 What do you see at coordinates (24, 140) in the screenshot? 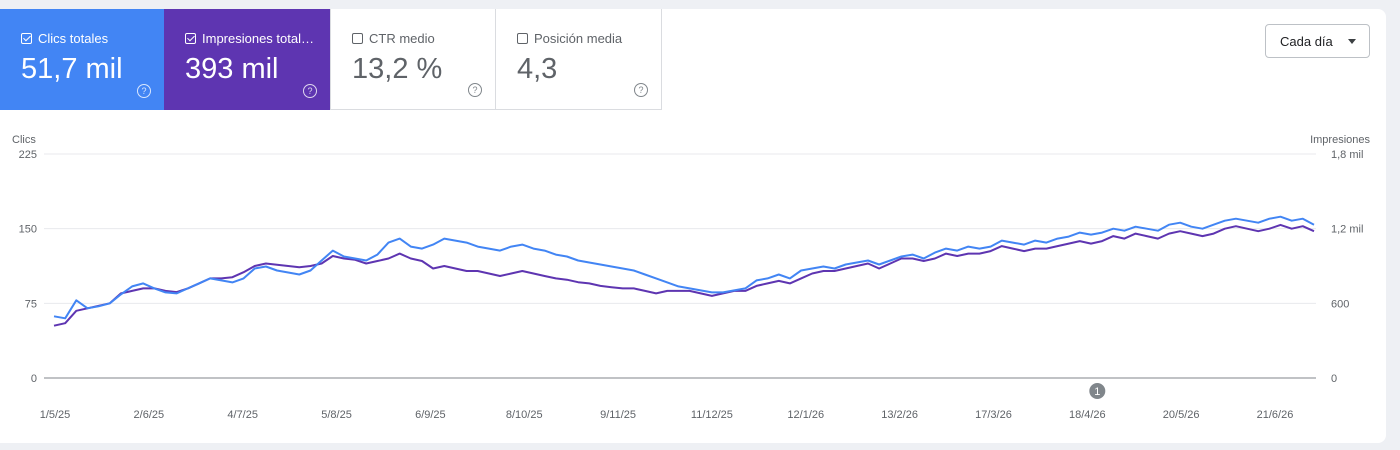
I see `left-axis-title: Clics` at bounding box center [24, 140].